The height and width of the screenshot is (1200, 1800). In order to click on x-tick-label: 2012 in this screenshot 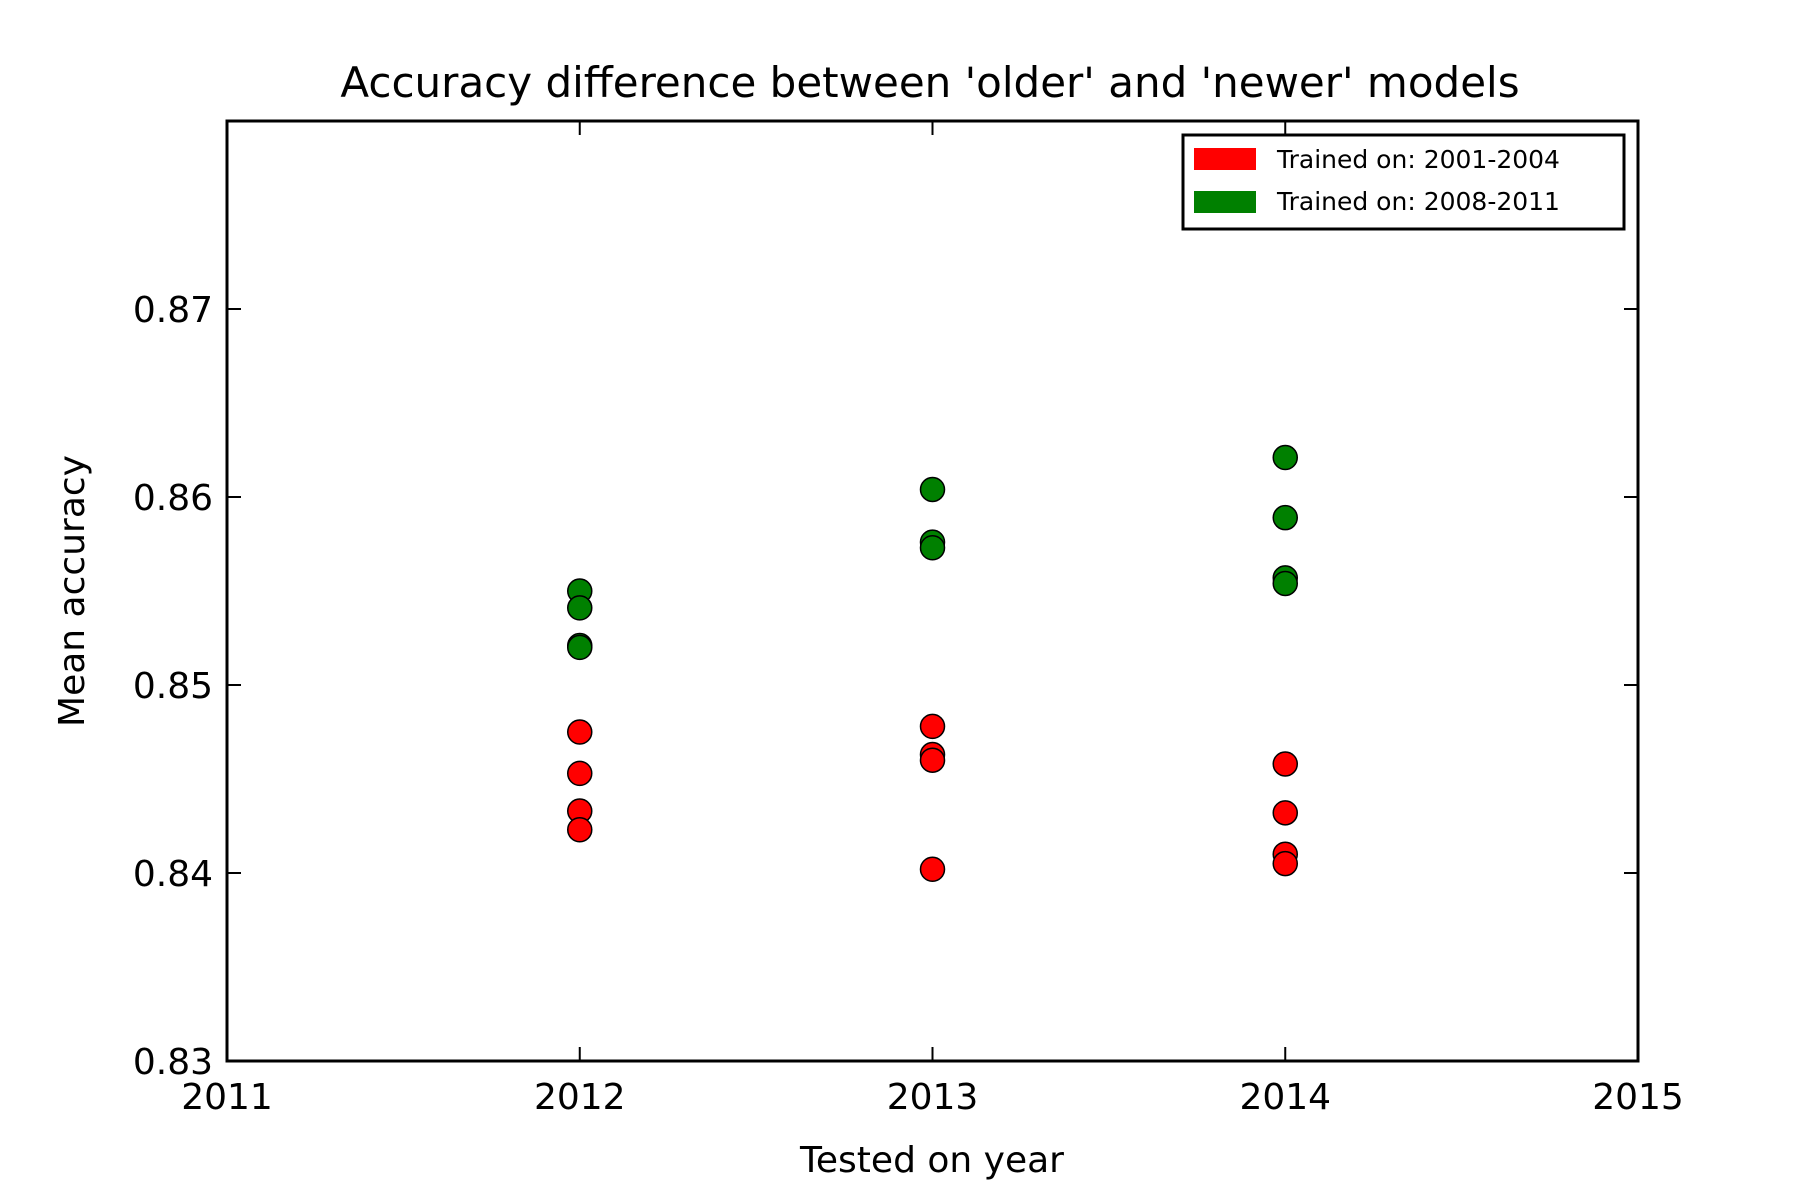, I will do `click(580, 1097)`.